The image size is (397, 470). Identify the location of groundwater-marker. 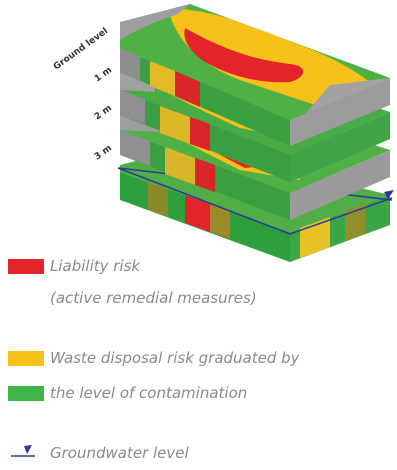
(389, 194).